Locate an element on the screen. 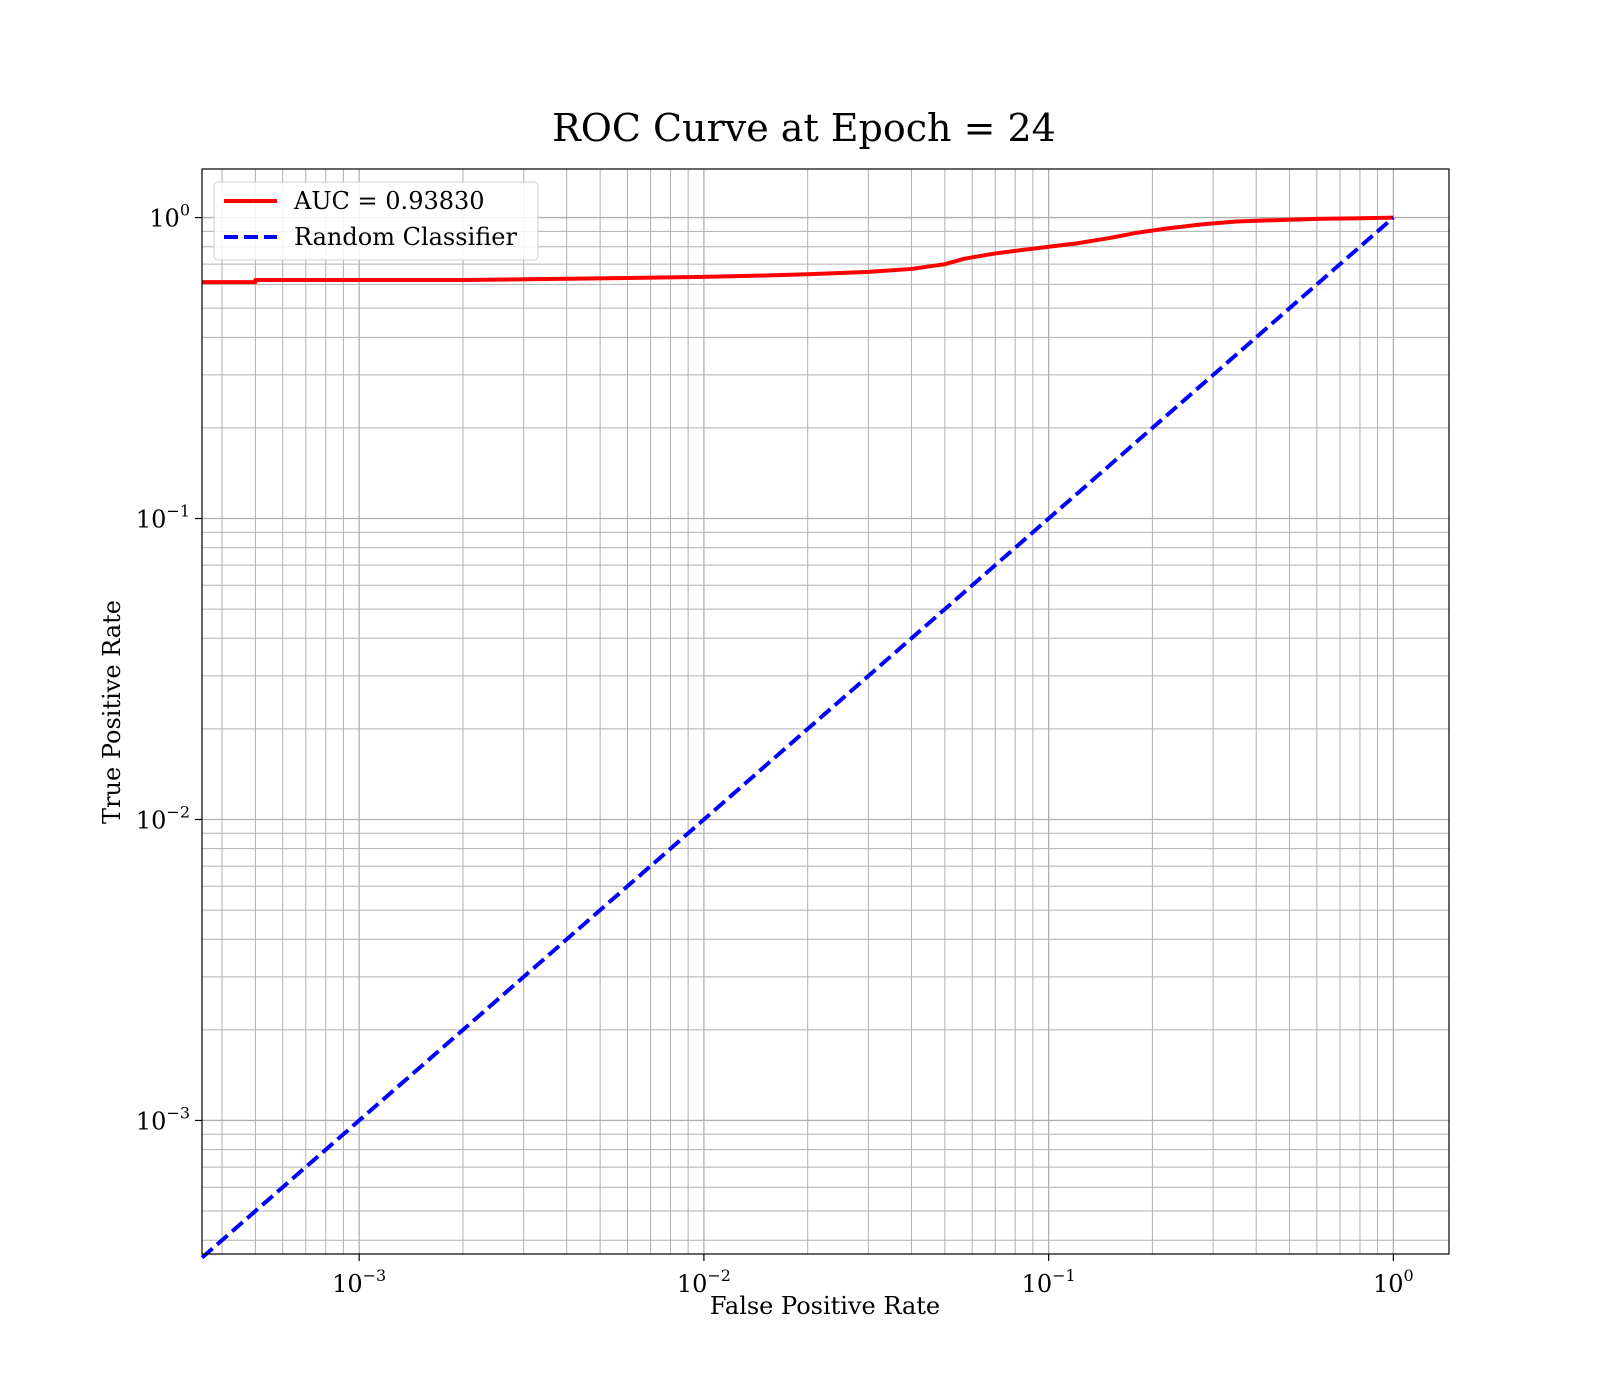 The width and height of the screenshot is (1600, 1400). x-tick-label: 10⁰ is located at coordinates (1393, 1282).